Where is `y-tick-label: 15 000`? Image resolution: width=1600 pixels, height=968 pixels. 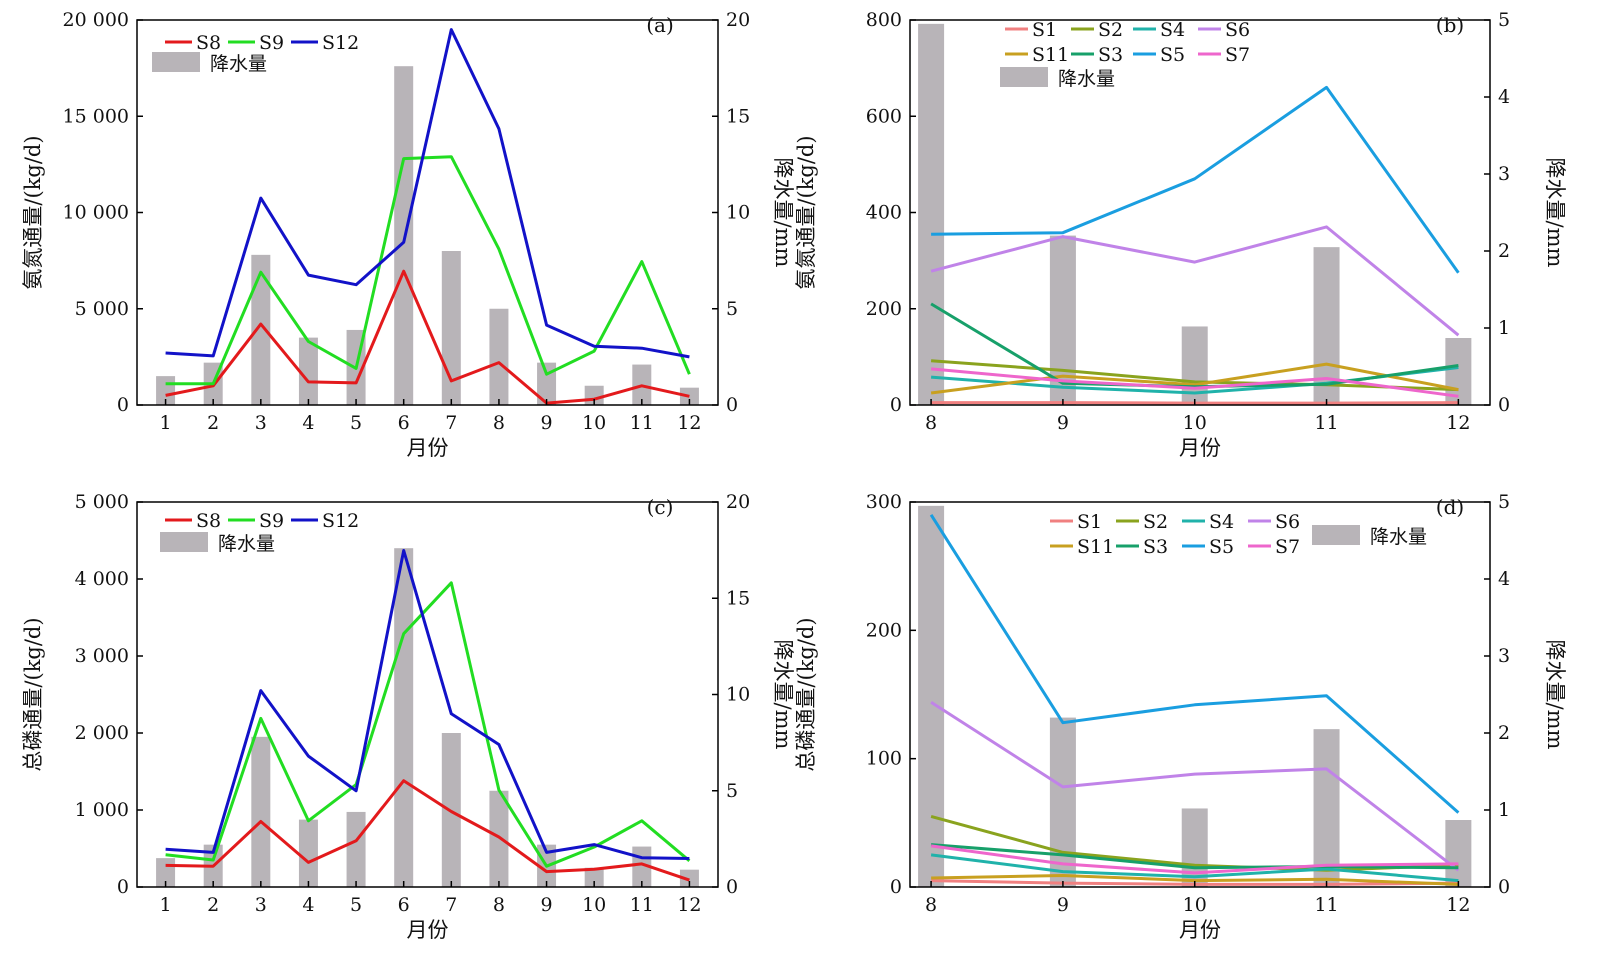
y-tick-label: 15 000 is located at coordinates (96, 116).